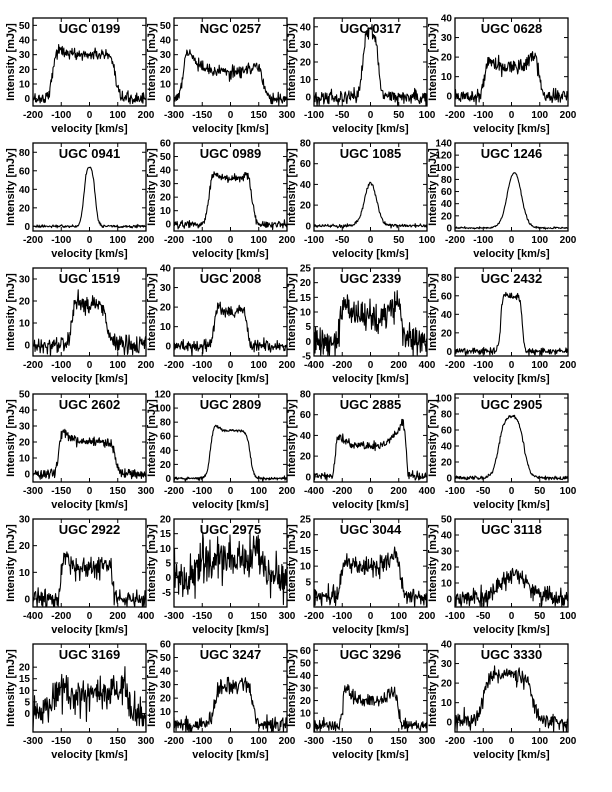  Describe the element at coordinates (162, 409) in the screenshot. I see `y-tick-label: 100` at that location.